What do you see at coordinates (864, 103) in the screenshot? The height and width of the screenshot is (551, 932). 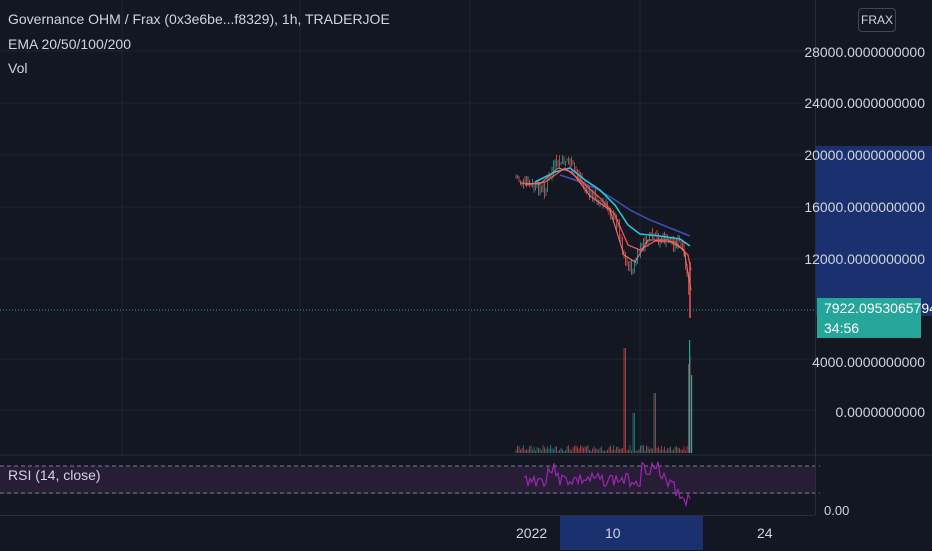 I see `price-tick: 24000.0000000000` at bounding box center [864, 103].